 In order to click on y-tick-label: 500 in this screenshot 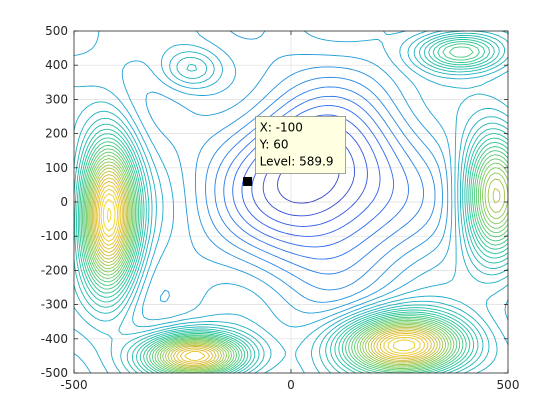, I will do `click(56, 31)`.